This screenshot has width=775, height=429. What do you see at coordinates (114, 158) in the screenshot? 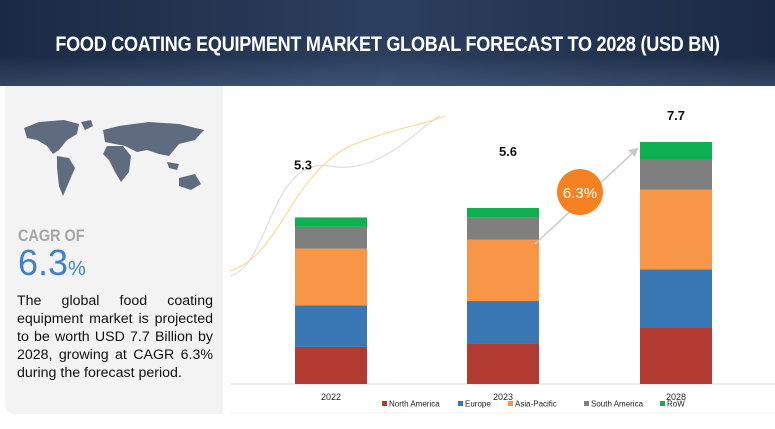
I see `world-map-icon` at bounding box center [114, 158].